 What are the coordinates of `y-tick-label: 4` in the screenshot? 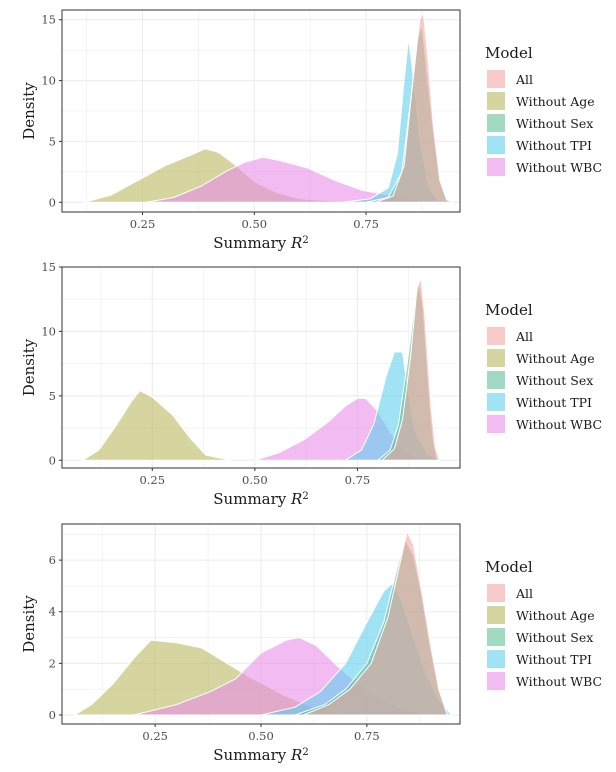 It's located at (52, 612).